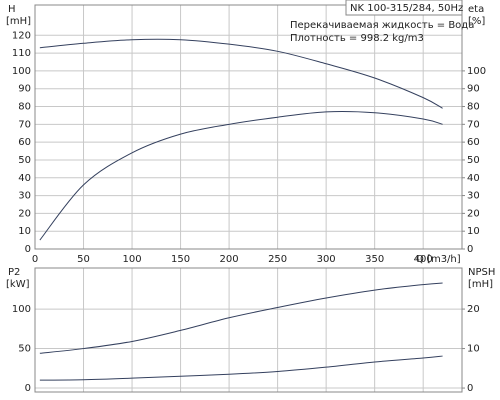 The width and height of the screenshot is (500, 400). I want to click on y-axis-unit: [kW], so click(18, 284).